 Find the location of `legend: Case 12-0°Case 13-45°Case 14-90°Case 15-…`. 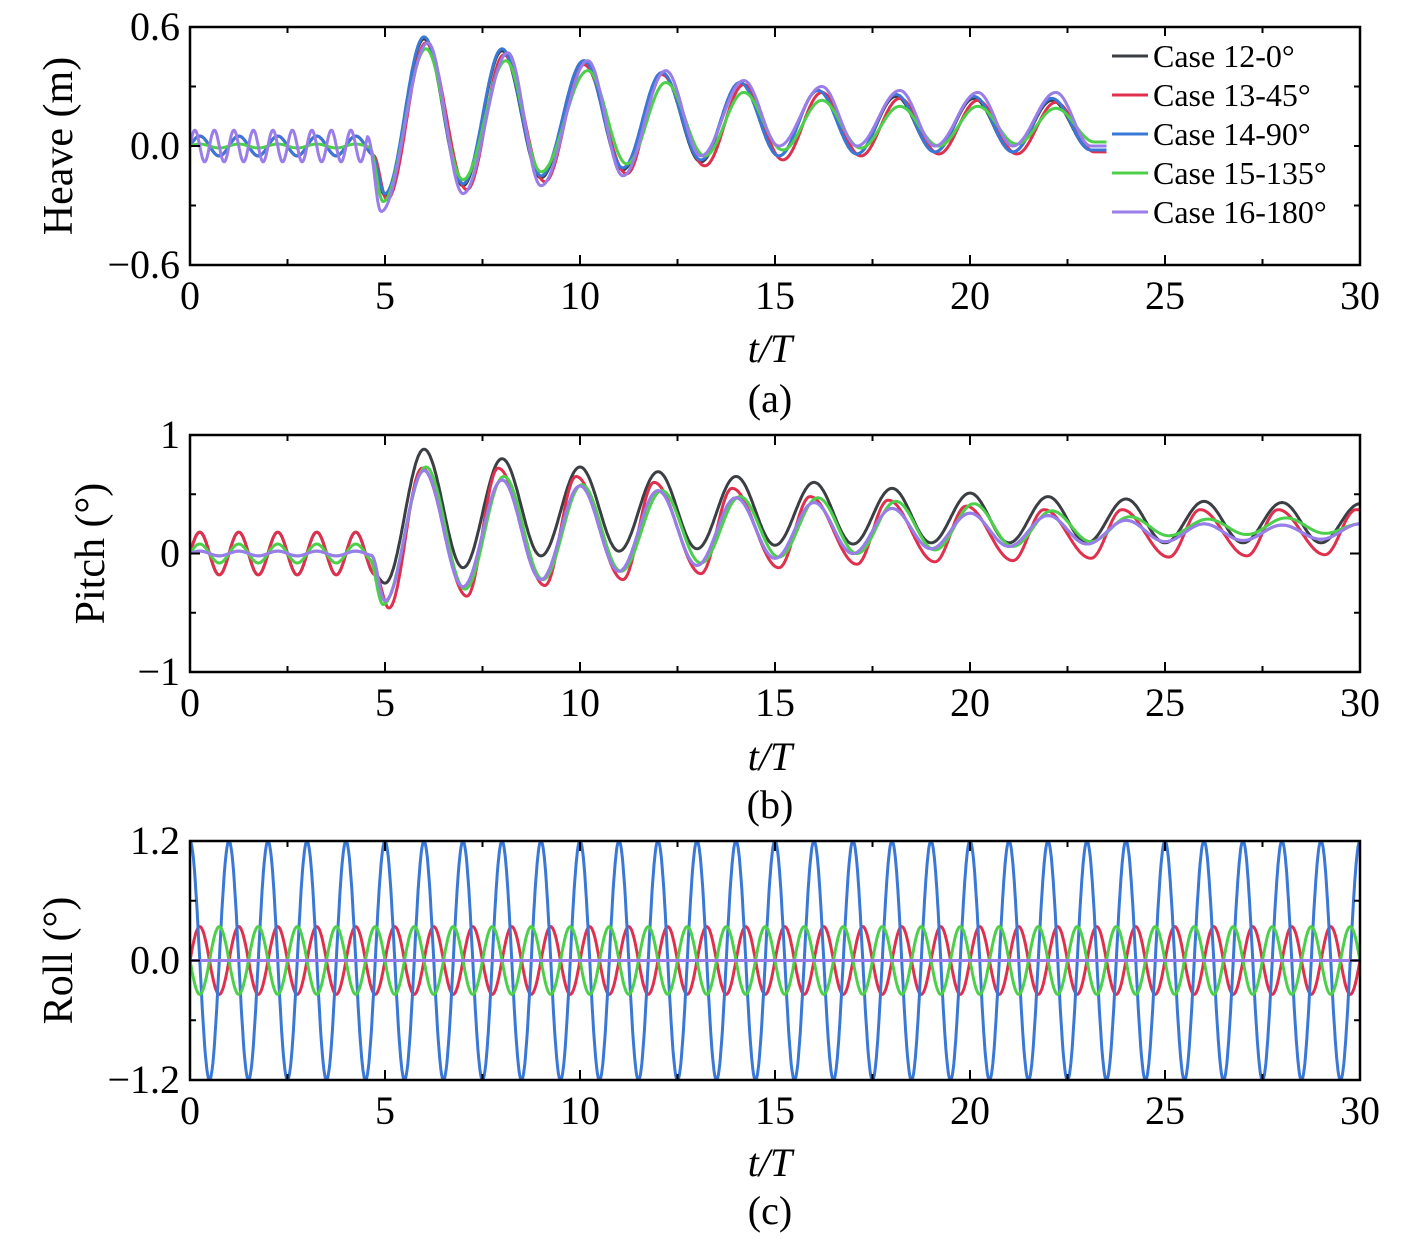

legend: Case 12-0°Case 13-45°Case 14-90°Case 15-… is located at coordinates (1231, 136).